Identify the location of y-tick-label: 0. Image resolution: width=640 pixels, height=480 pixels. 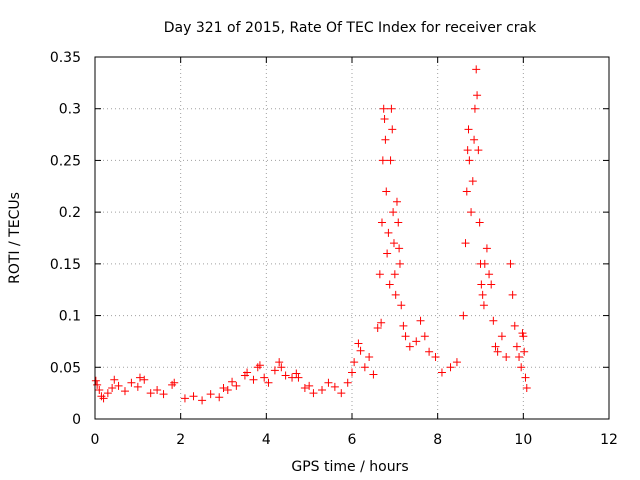
(76, 420).